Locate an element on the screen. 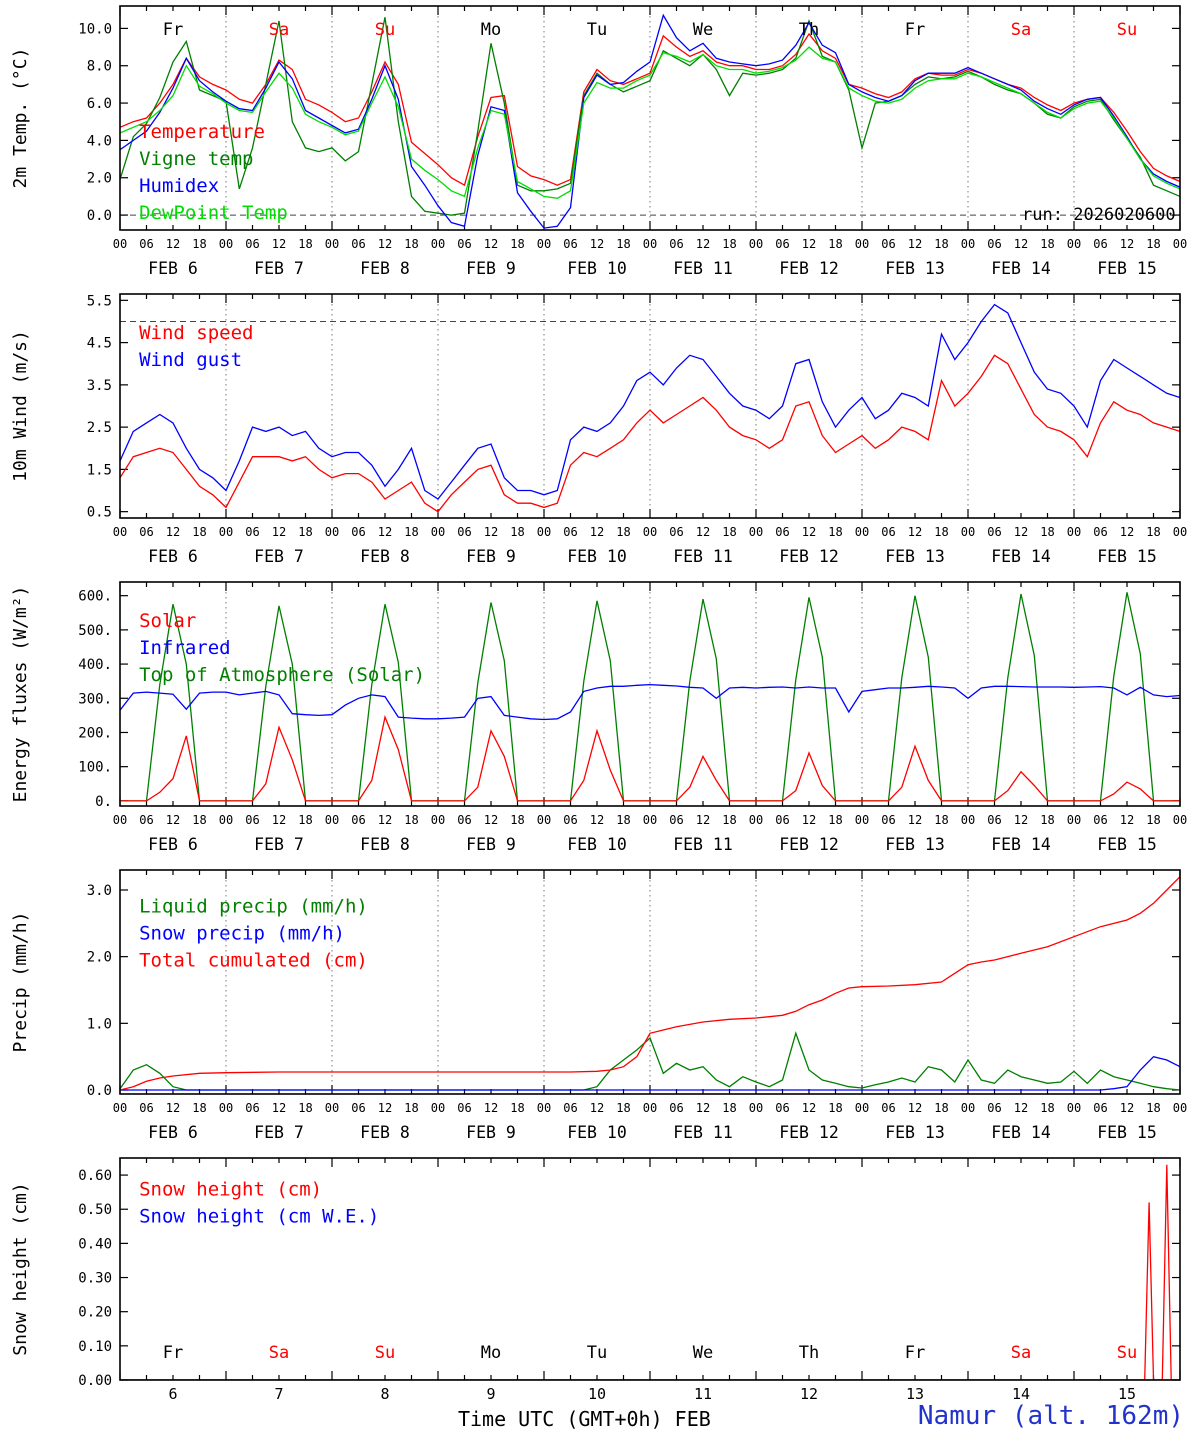  day-number-label: 11 is located at coordinates (703, 1392).